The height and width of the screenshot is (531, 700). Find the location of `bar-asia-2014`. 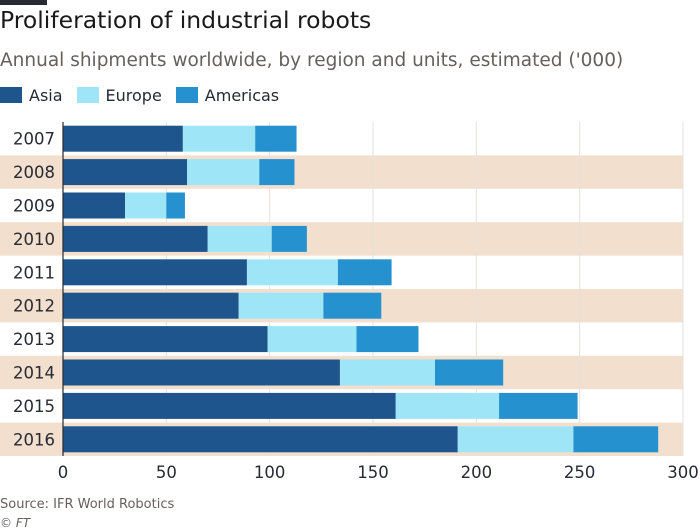

bar-asia-2014 is located at coordinates (201, 372).